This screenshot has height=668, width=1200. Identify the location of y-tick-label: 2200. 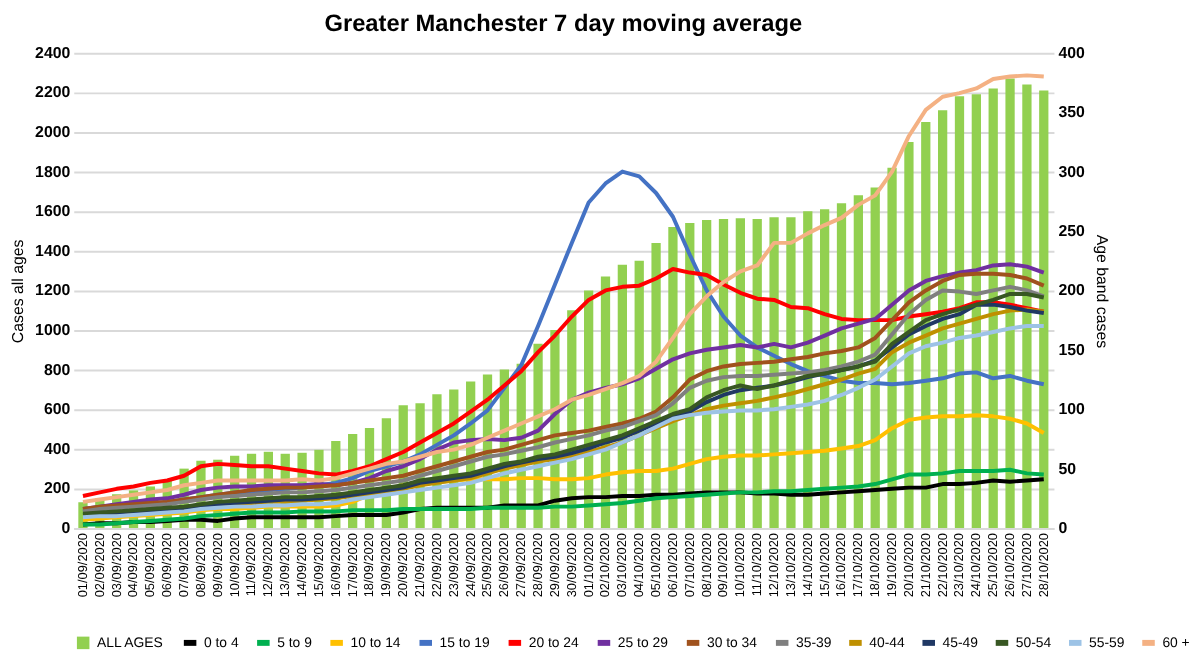
(53, 92).